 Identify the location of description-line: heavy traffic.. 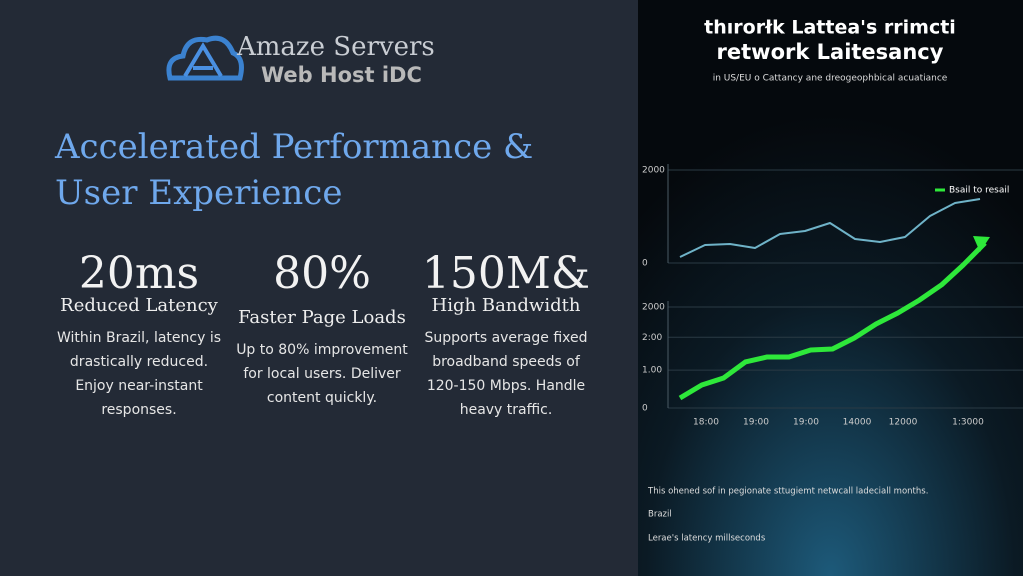
(506, 410).